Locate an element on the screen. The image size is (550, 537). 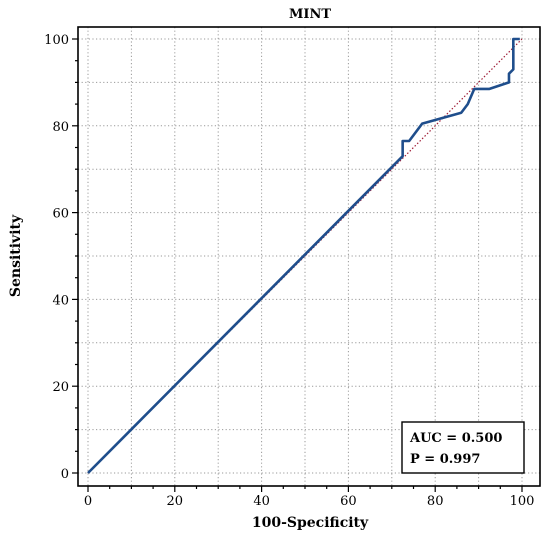
x-tick-label: 100 is located at coordinates (522, 501).